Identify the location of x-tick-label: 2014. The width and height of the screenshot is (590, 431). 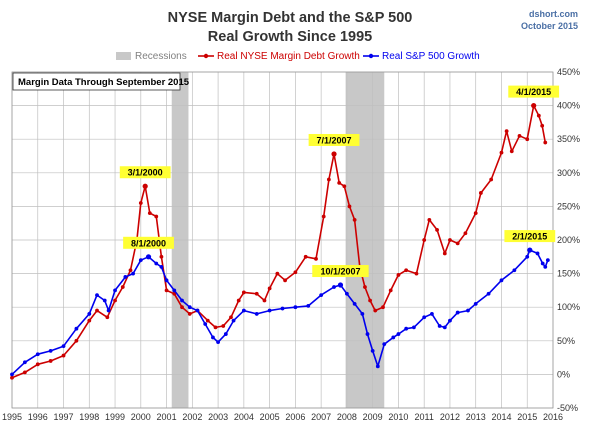
(501, 417).